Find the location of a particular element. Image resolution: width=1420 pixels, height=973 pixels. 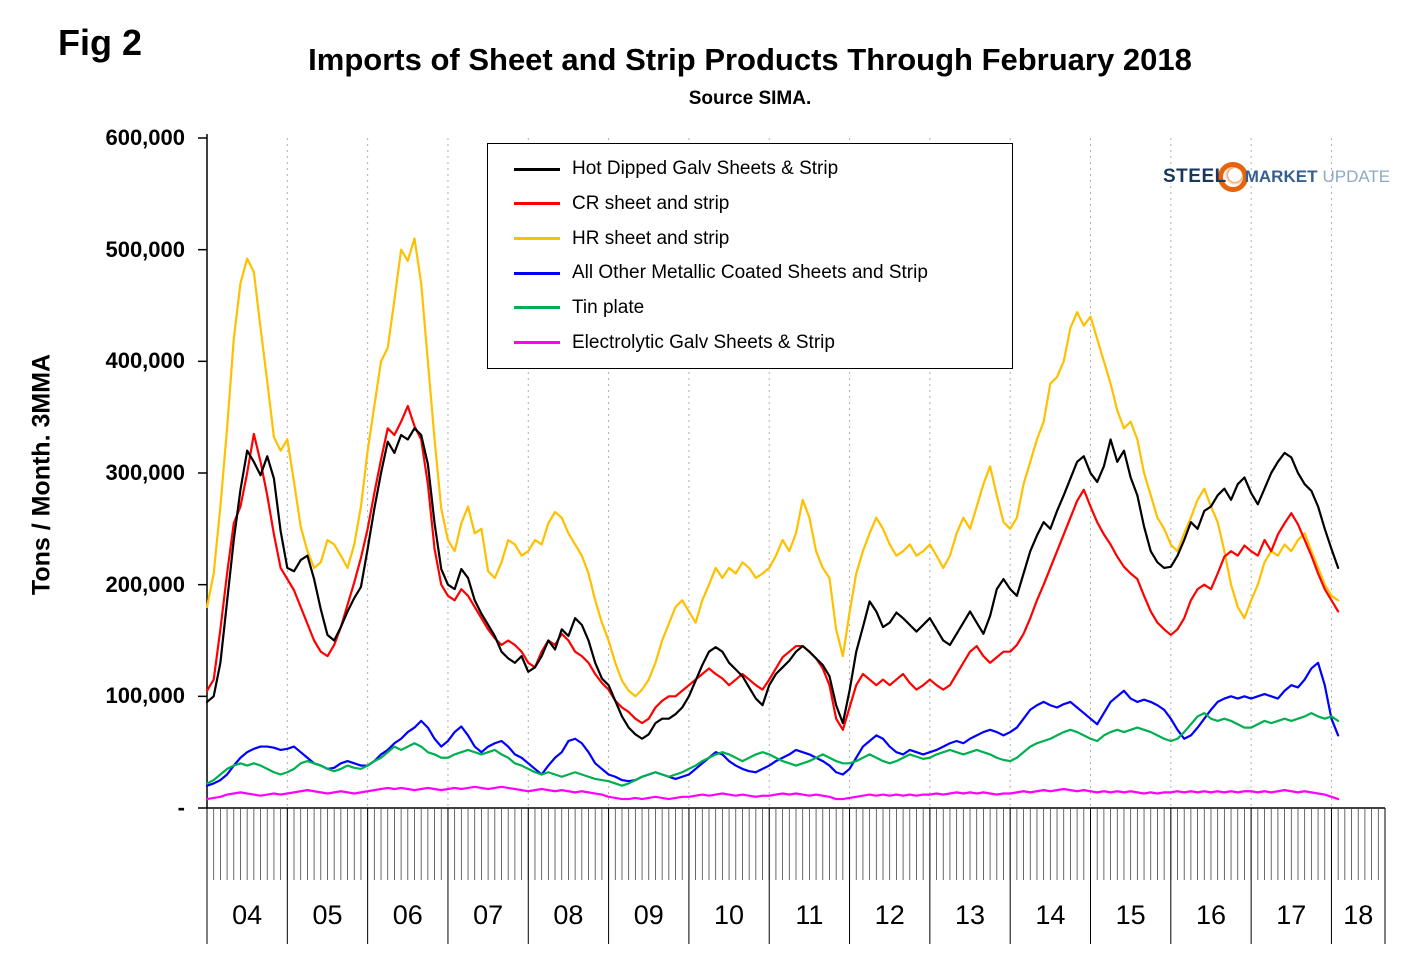

x-axis-year-label: 17 is located at coordinates (1291, 915).